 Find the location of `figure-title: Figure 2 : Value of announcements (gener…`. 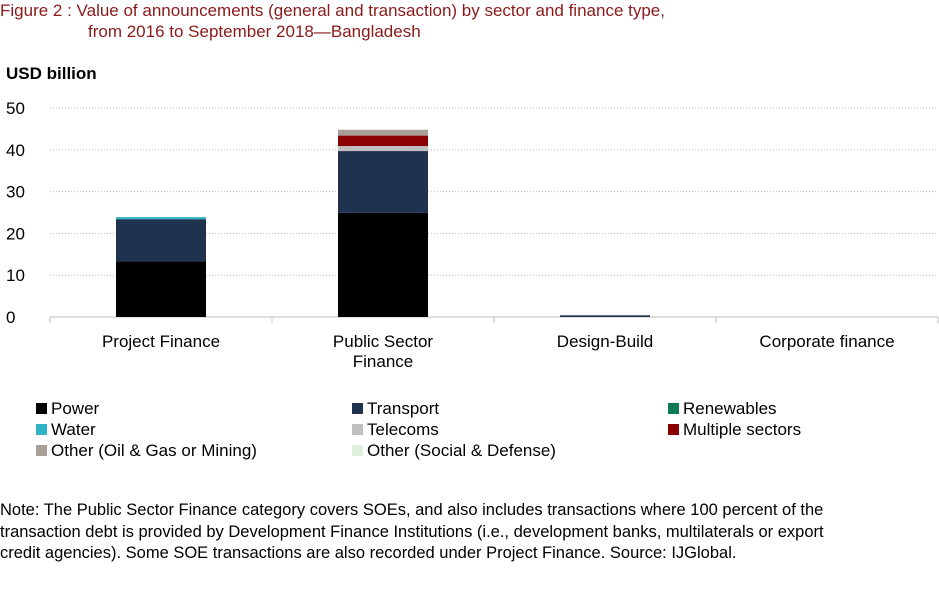

figure-title: Figure 2 : Value of announcements (gener… is located at coordinates (332, 21).